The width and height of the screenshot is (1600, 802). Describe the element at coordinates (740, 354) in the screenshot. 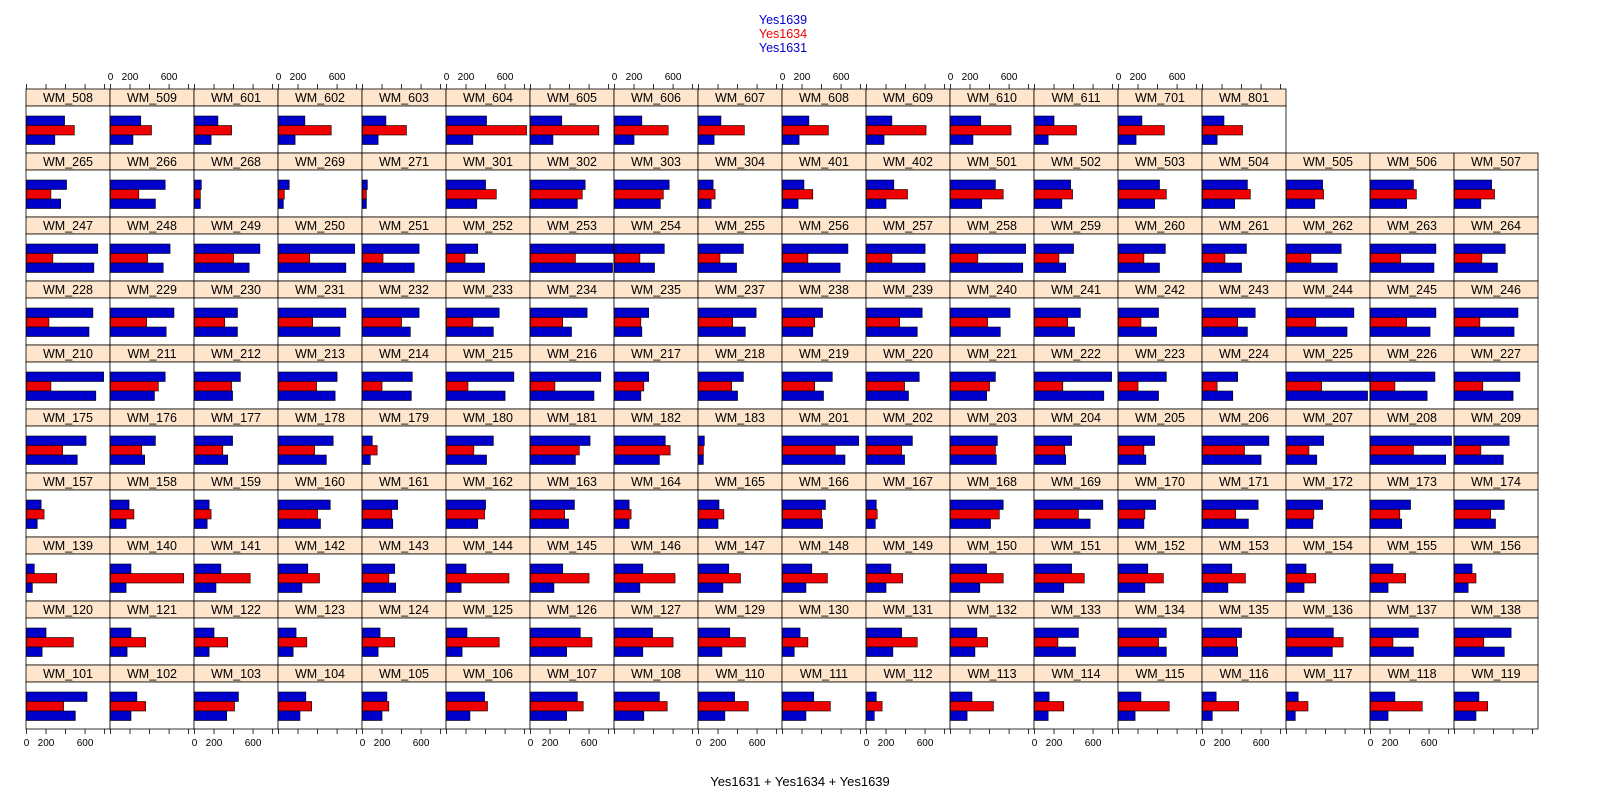

I see `panel-strip-label: WM_218` at that location.